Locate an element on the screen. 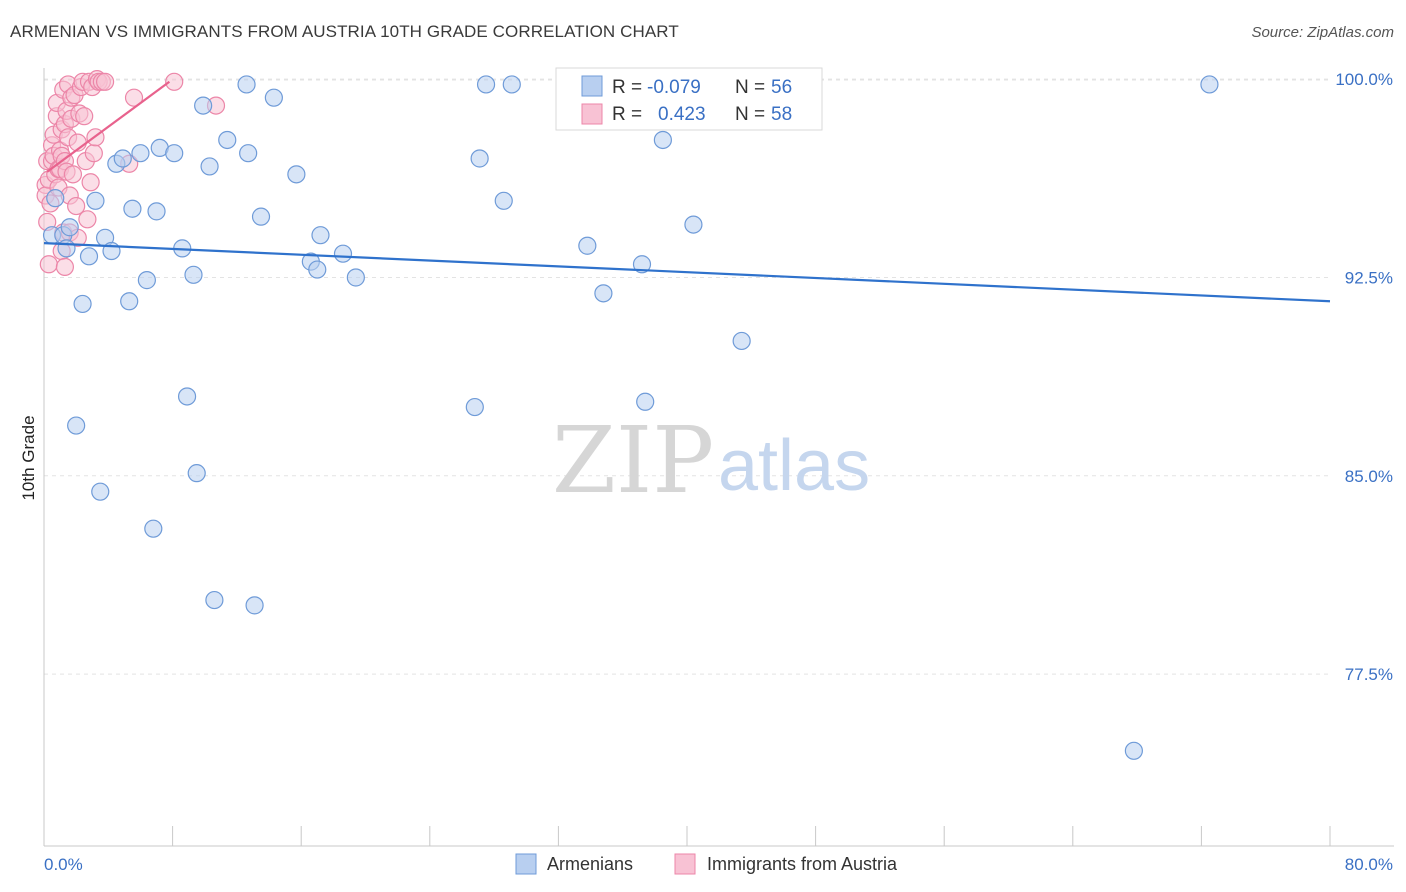 This screenshot has height=892, width=1406. y-tick-label-2: 85.0% is located at coordinates (1369, 476).